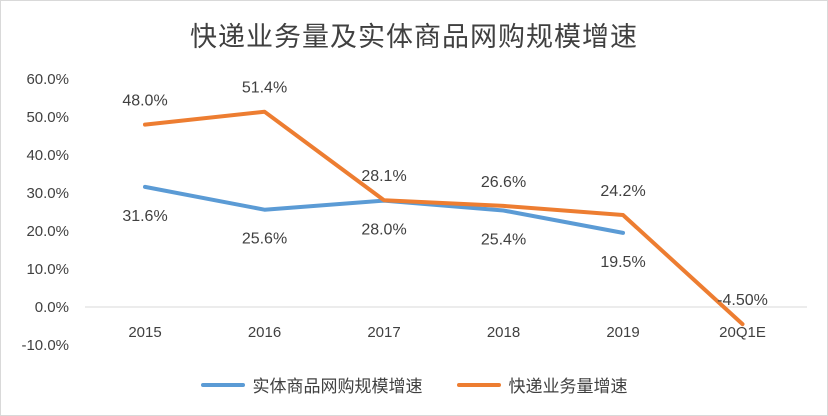 Image resolution: width=828 pixels, height=416 pixels. What do you see at coordinates (742, 300) in the screenshot?
I see `data-label: -4.50%` at bounding box center [742, 300].